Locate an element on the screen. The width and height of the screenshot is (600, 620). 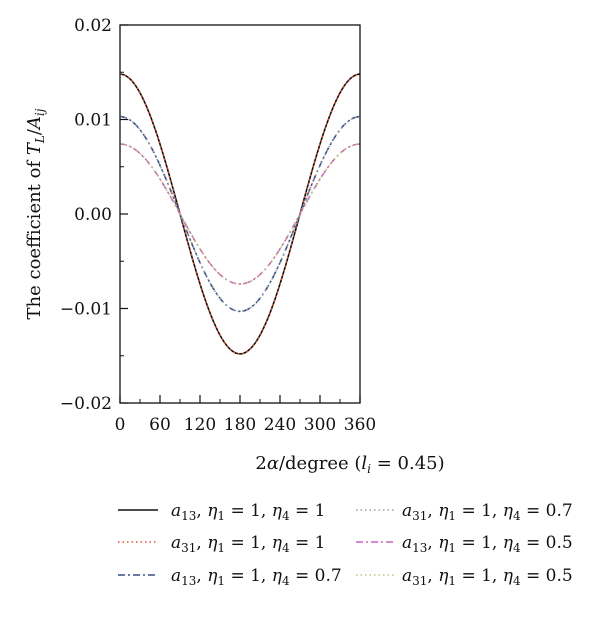
y-tick-label: −0.01 is located at coordinates (86, 310).